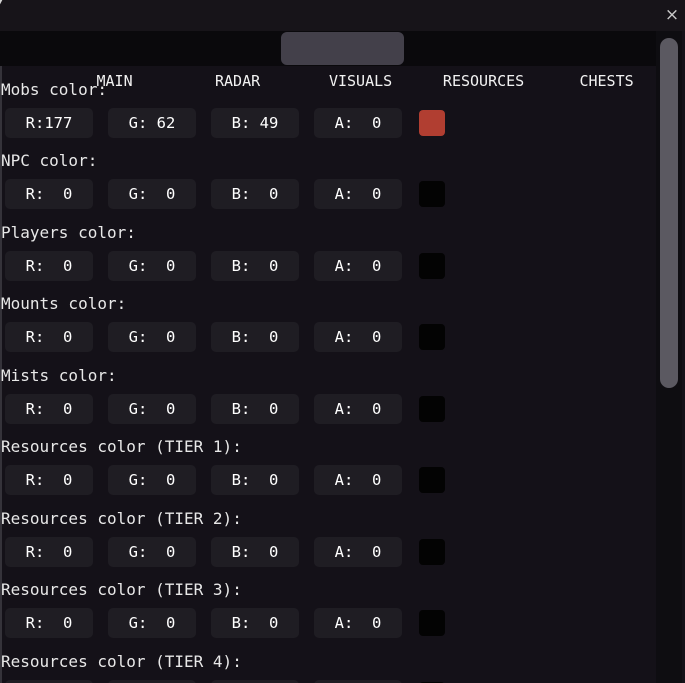 This screenshot has height=683, width=685. I want to click on section-label: Resources color (TIER 4):, so click(121, 661).